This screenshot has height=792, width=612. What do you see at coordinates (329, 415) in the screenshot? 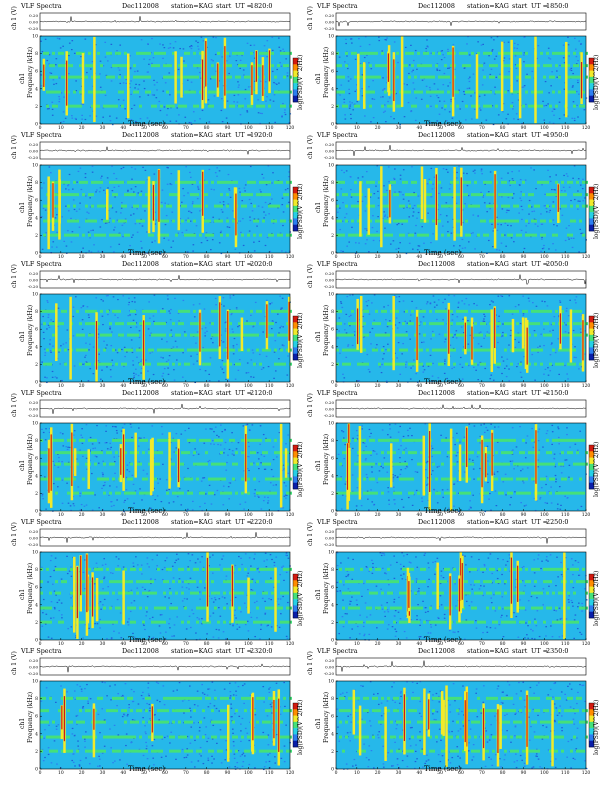
I see `ch-tick-label: -0.20` at bounding box center [329, 415].